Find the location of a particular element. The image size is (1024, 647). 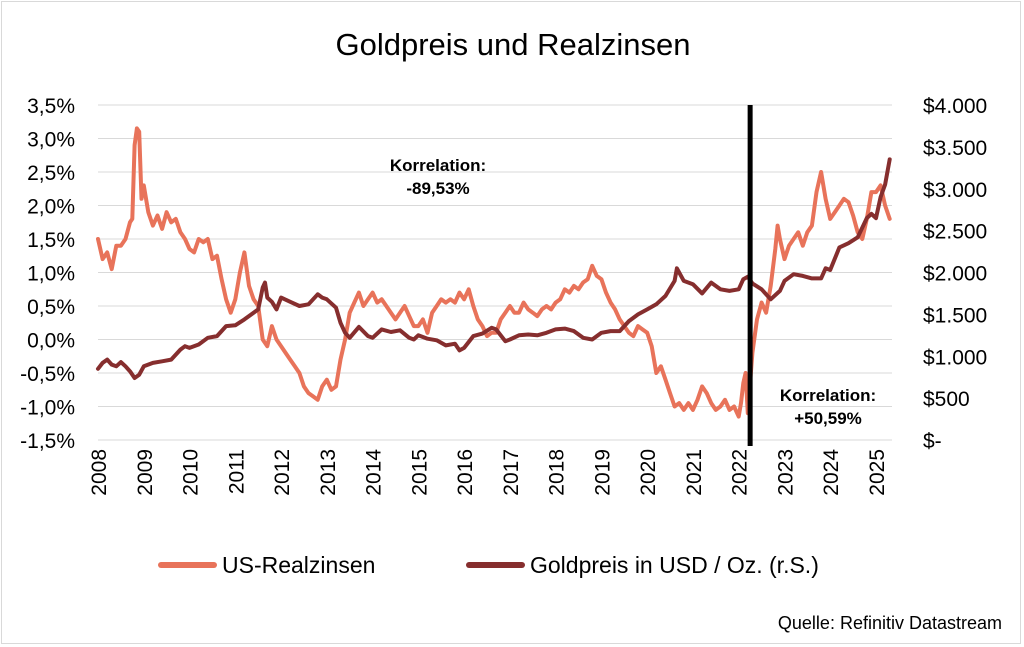

y-right-tick-6: $1.000 is located at coordinates (955, 357).